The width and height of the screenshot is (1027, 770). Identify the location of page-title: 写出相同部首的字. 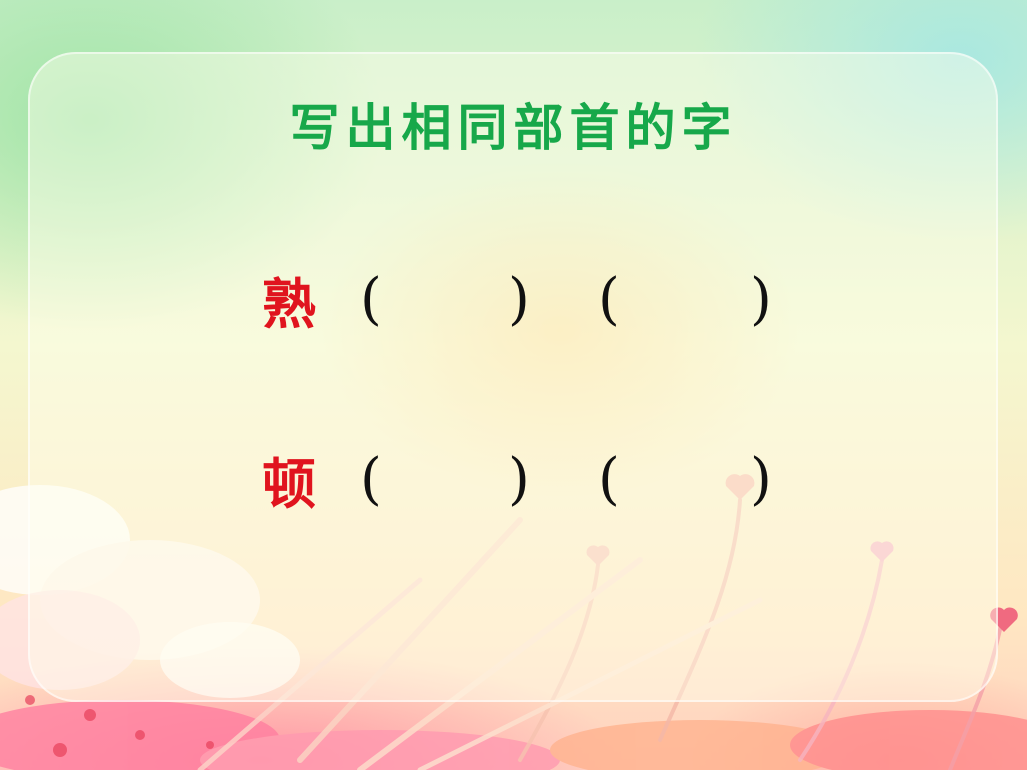
(513, 128).